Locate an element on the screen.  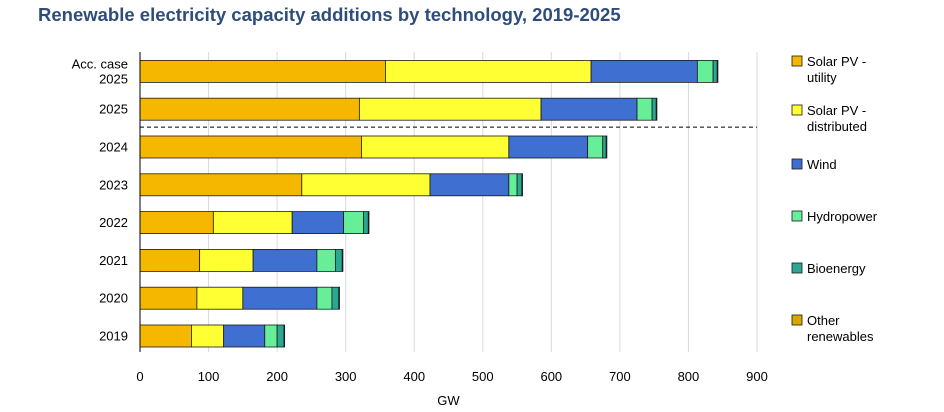
x-tick-label: 400 is located at coordinates (414, 376).